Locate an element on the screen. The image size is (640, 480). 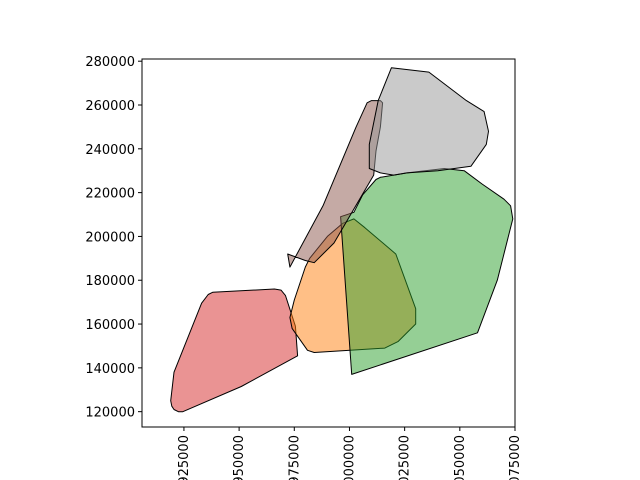
y-tick-label: 280000 is located at coordinates (110, 62).